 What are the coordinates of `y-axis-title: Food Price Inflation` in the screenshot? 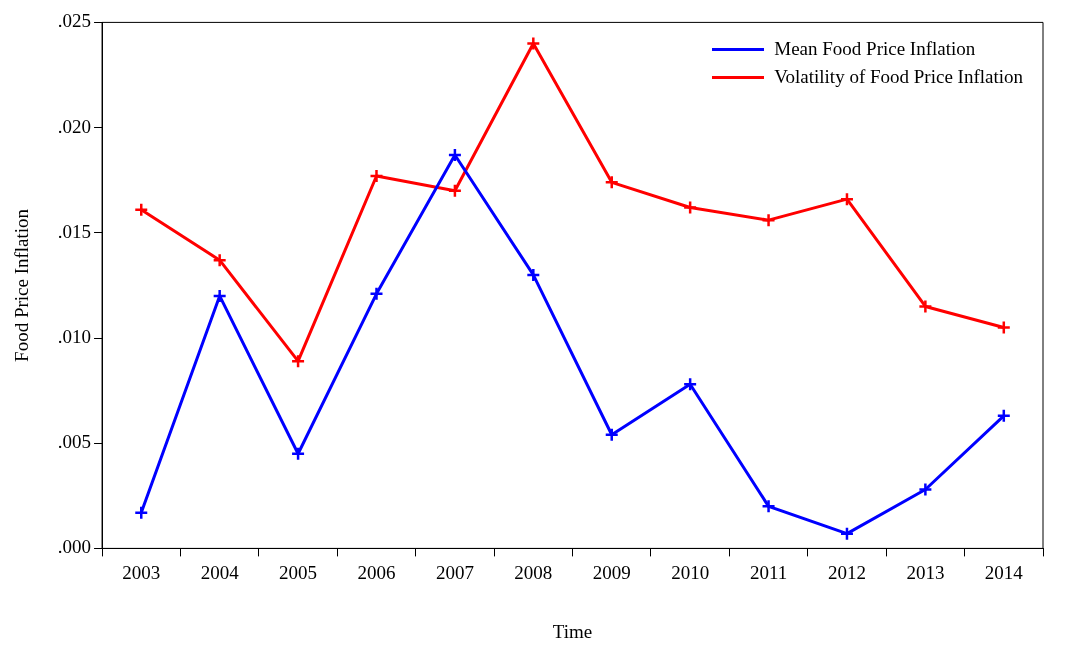 It's located at (22, 285).